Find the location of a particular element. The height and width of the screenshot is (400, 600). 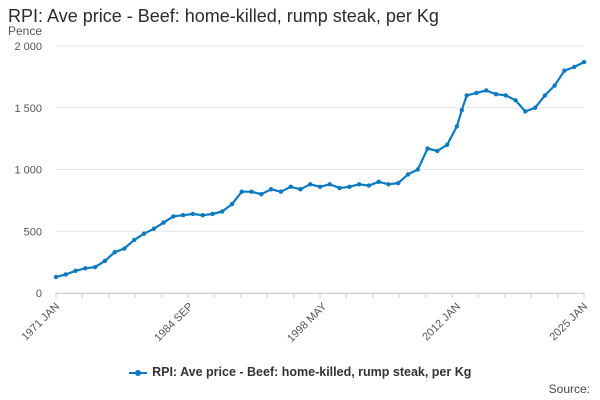

legend-marker-icon is located at coordinates (137, 373).